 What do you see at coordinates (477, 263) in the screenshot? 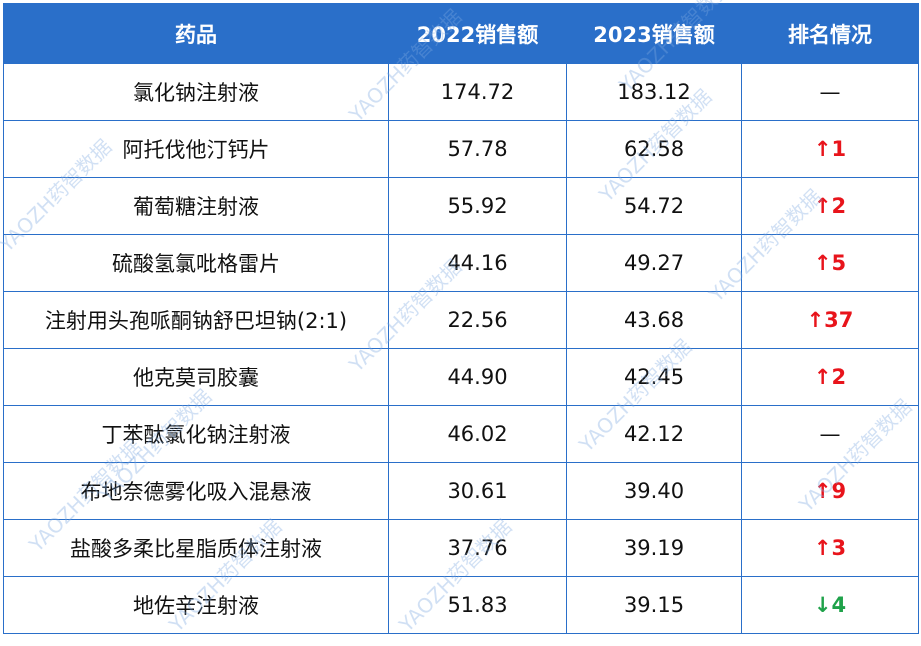
I see `table-cell: 44.16` at bounding box center [477, 263].